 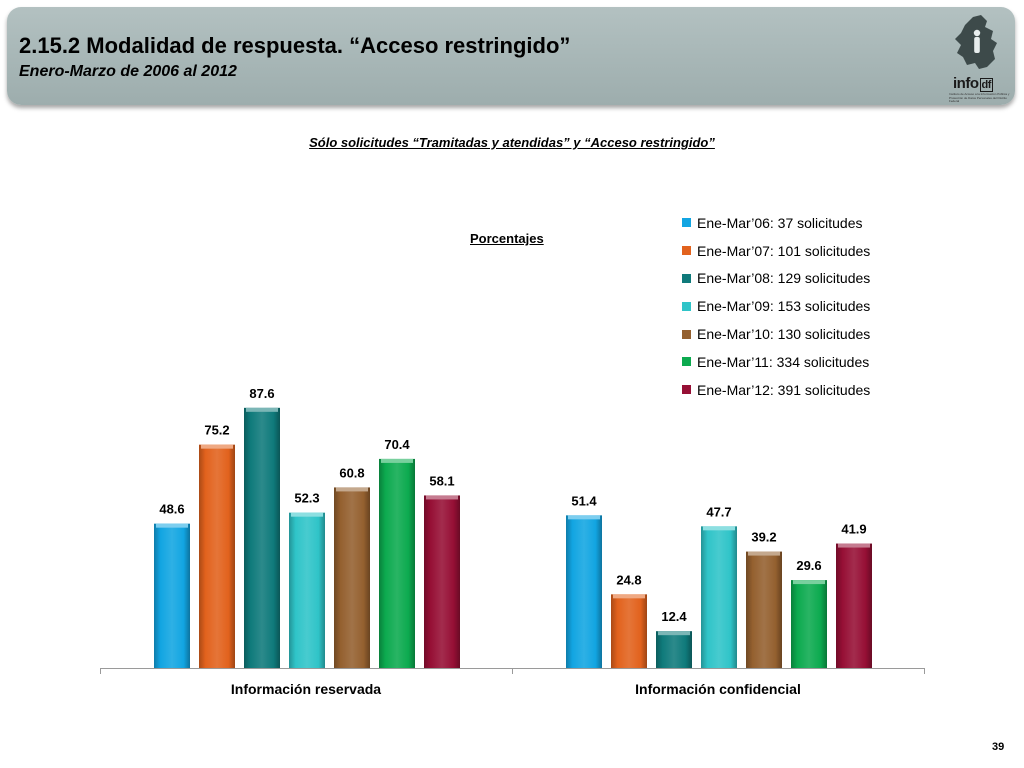 What do you see at coordinates (976, 42) in the screenshot?
I see `map-silhouette-icon` at bounding box center [976, 42].